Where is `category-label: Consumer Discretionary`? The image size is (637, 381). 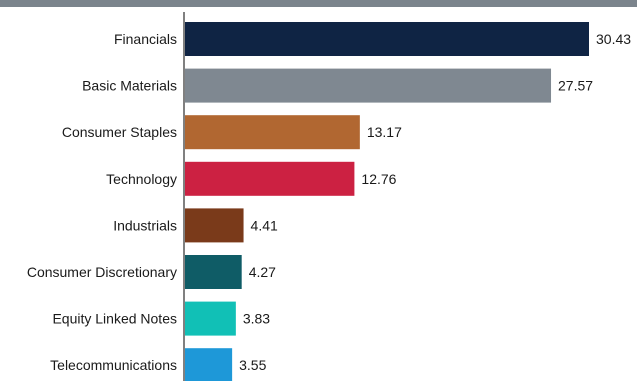 category-label: Consumer Discretionary is located at coordinates (102, 272).